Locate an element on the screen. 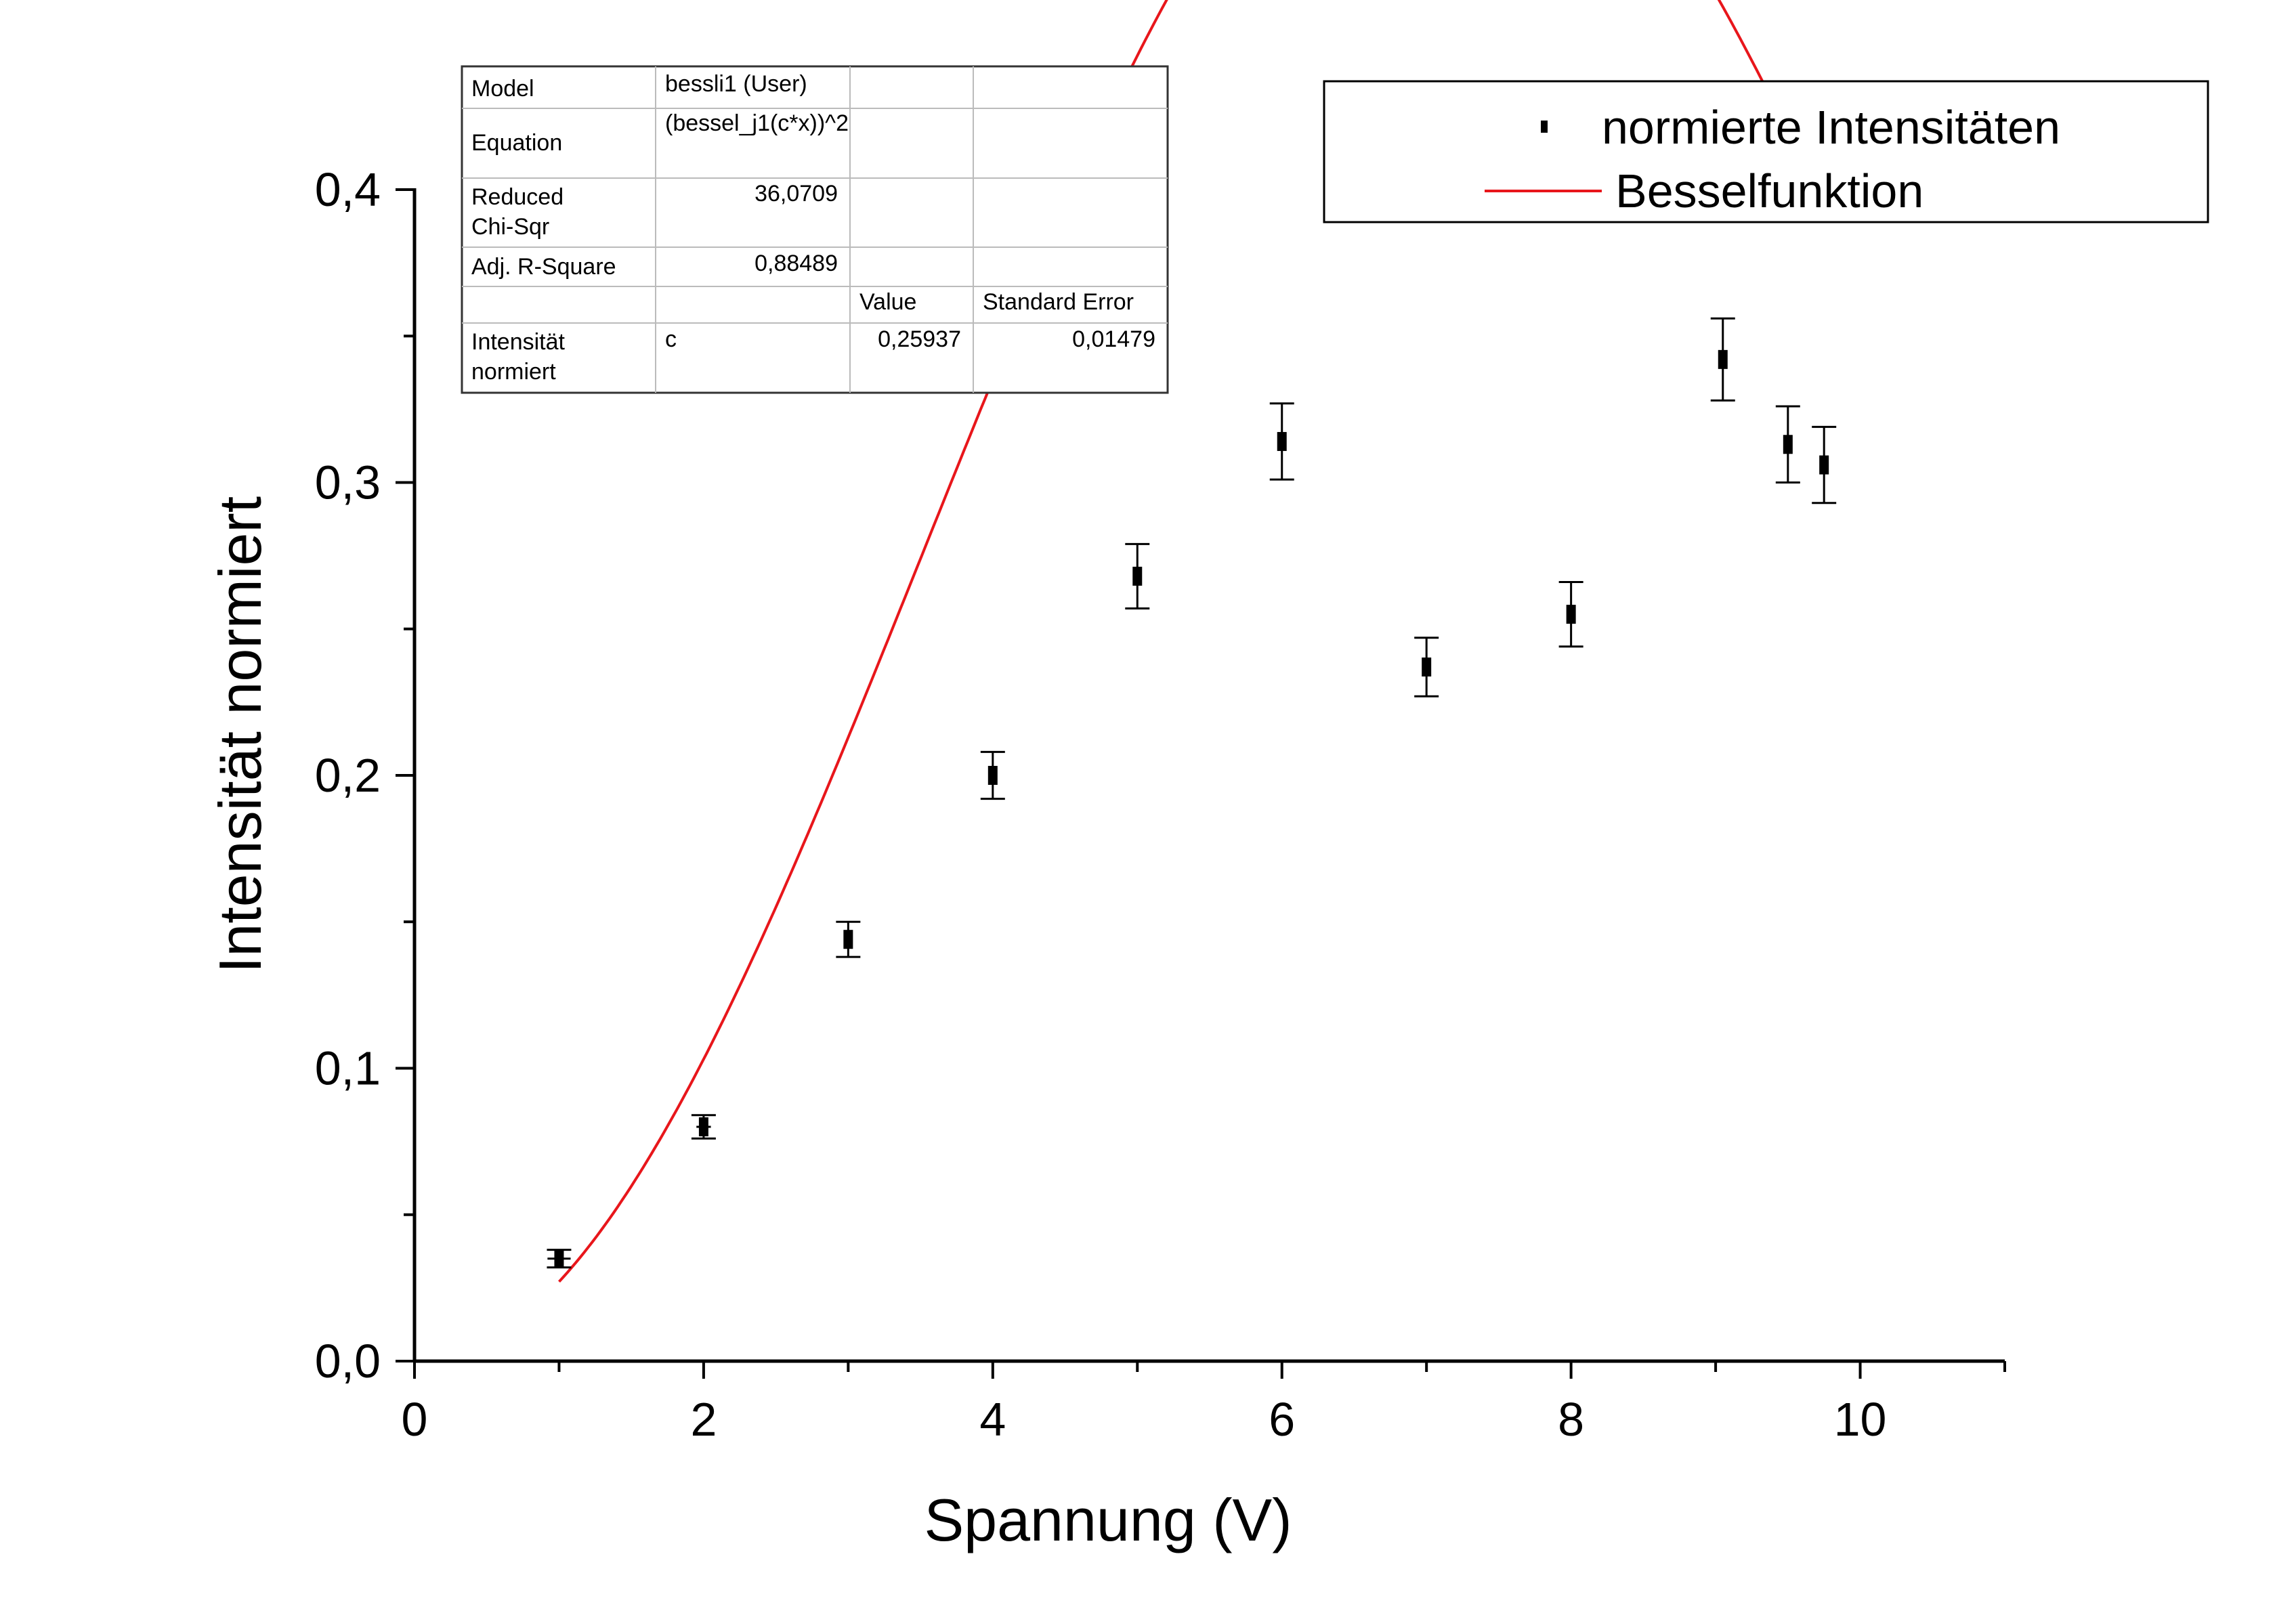 This screenshot has height=1611, width=2296. x-axis-title: Spannung (V) is located at coordinates (1108, 1519).